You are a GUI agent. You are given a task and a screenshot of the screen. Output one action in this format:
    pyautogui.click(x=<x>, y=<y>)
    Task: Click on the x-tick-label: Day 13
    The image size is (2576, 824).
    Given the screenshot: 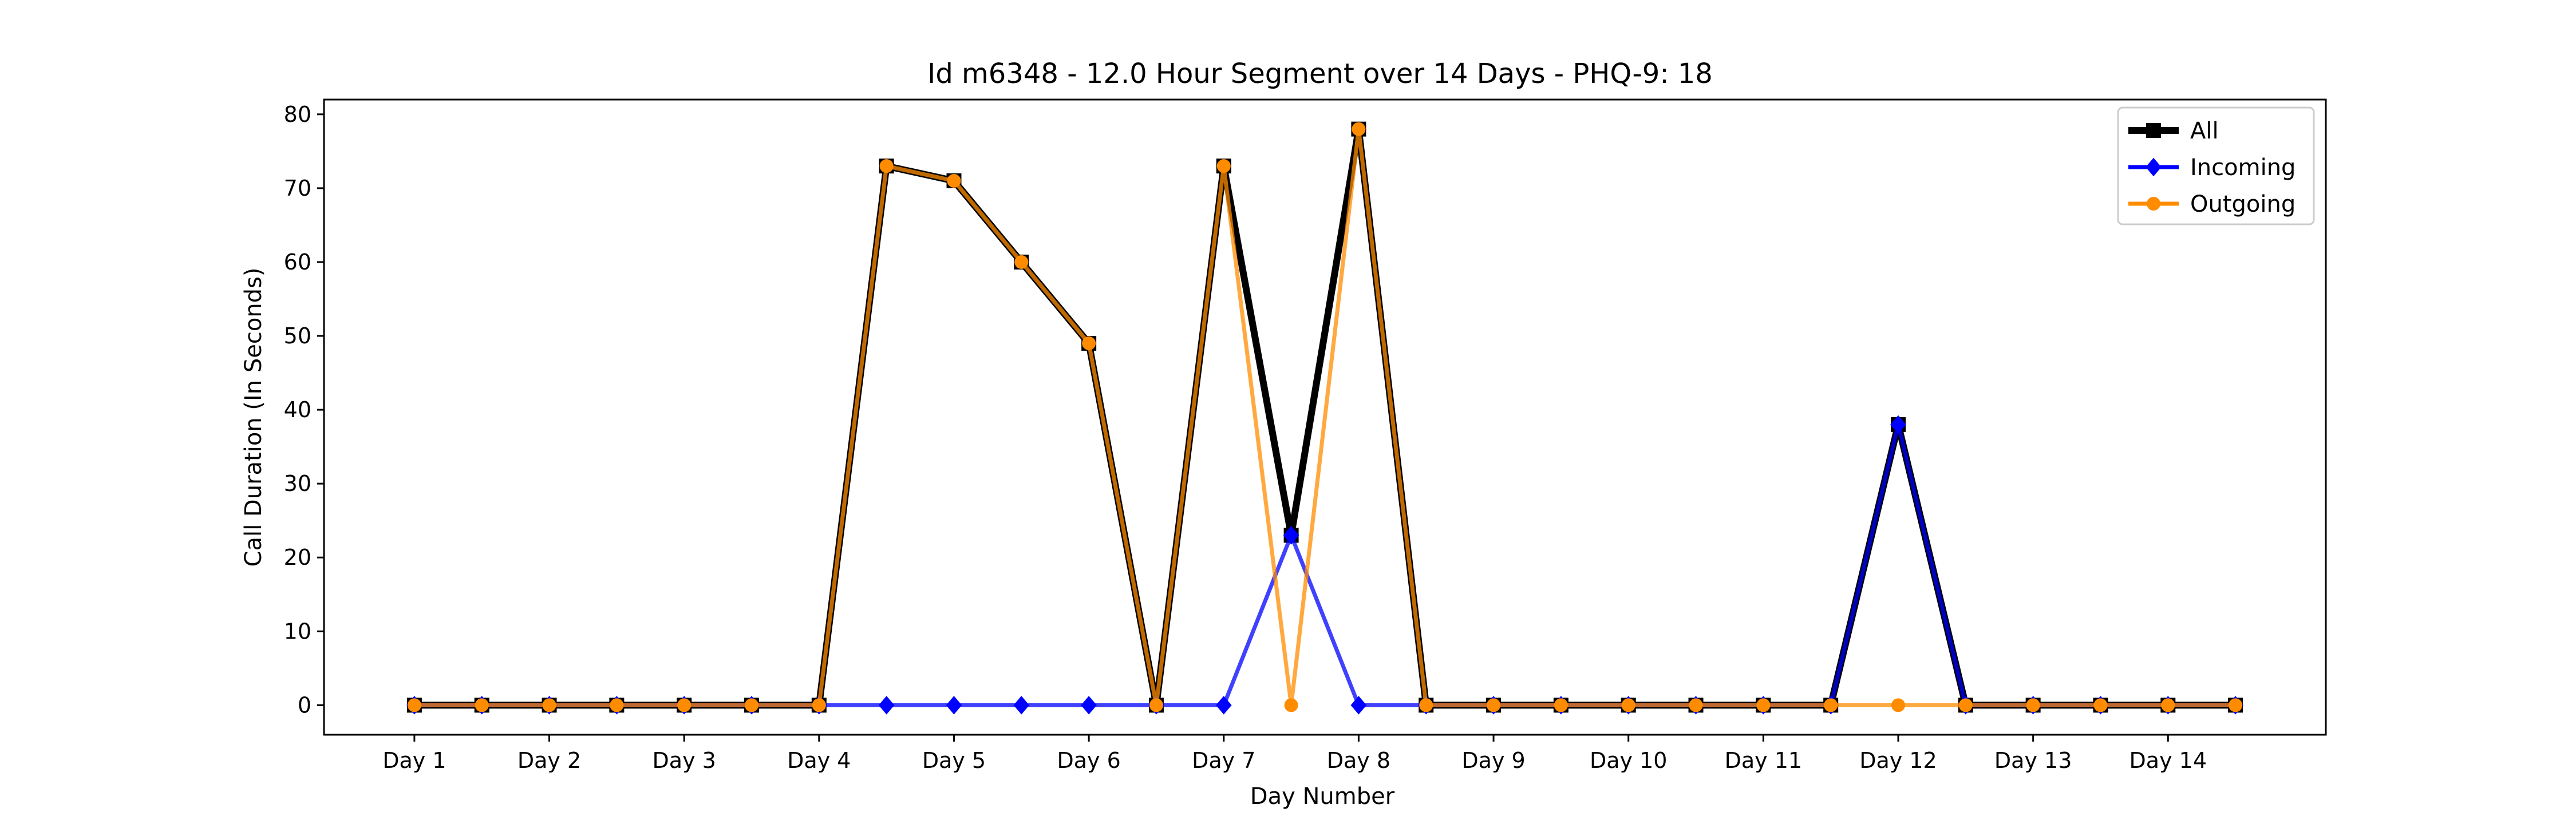 What is the action you would take?
    pyautogui.click(x=2033, y=760)
    